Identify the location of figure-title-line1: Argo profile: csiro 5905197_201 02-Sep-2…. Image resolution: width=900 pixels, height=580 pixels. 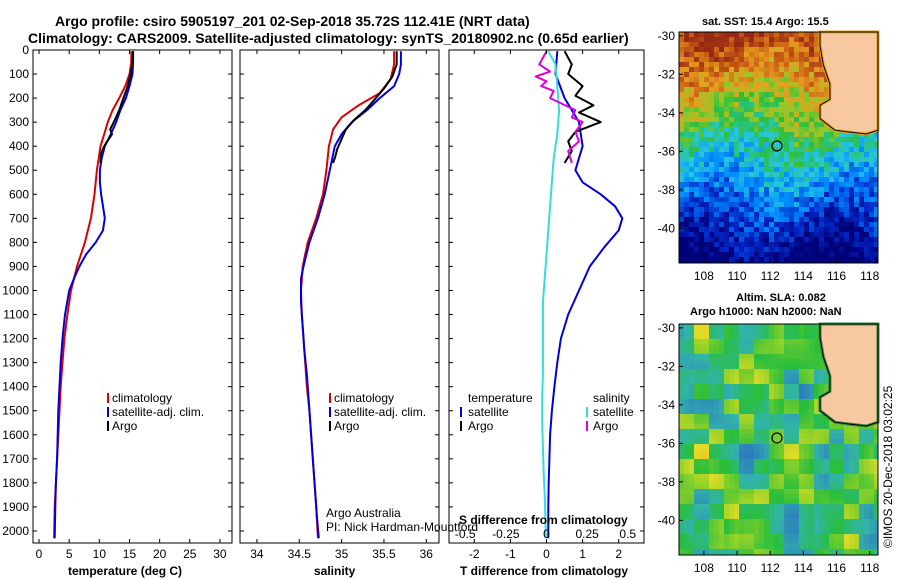
(292, 21).